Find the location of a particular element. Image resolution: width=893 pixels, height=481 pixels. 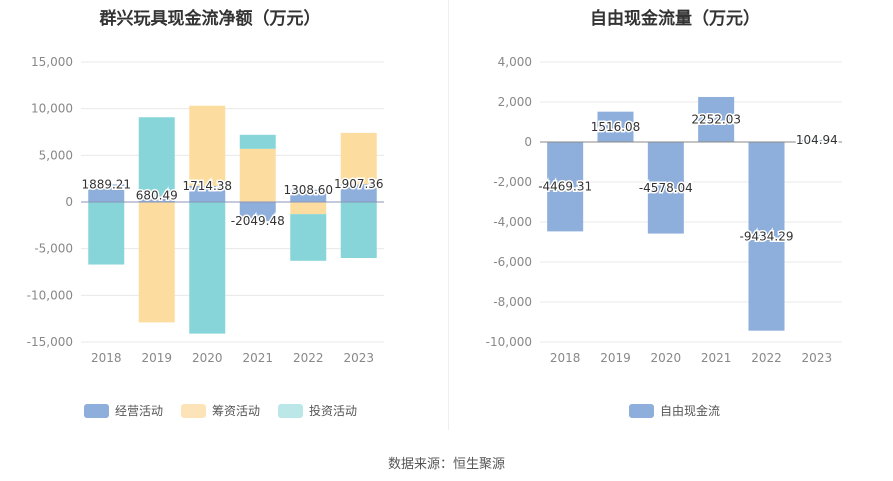

data-source-note: 数据来源：恒生聚源 is located at coordinates (446, 464).